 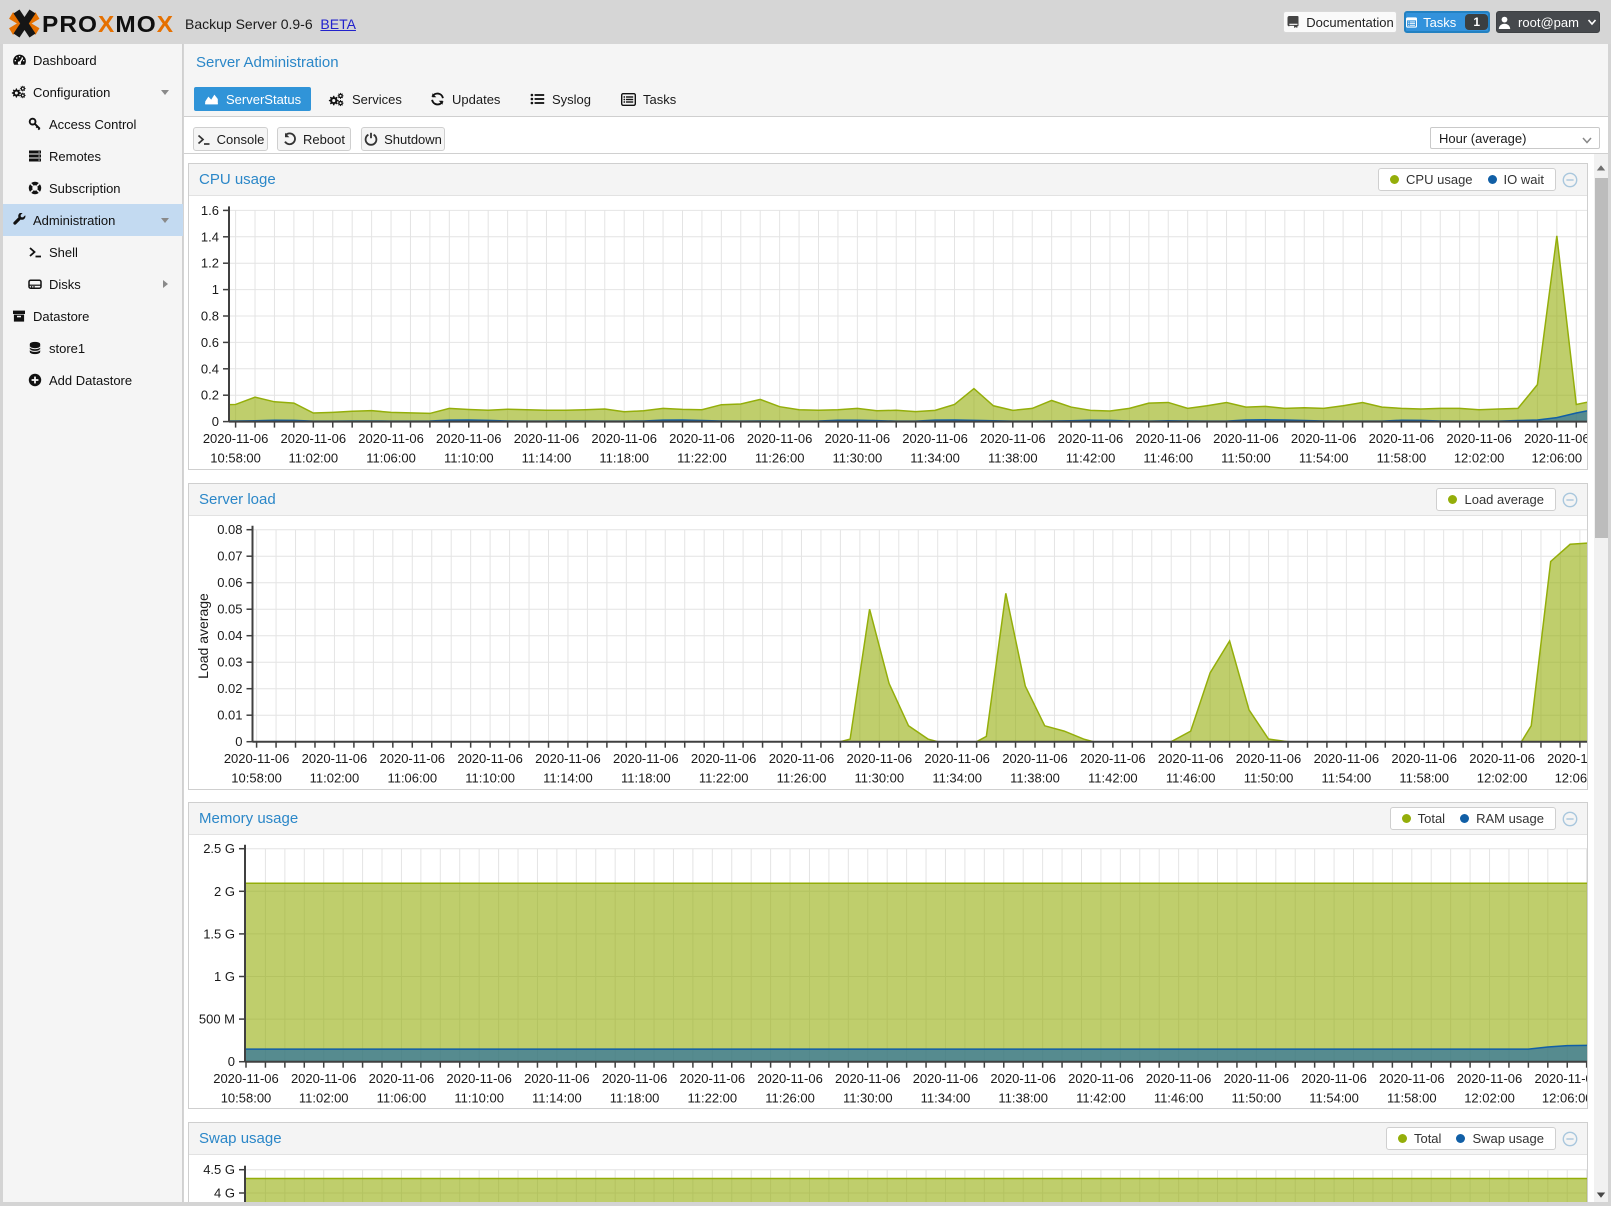 What do you see at coordinates (229, 661) in the screenshot?
I see `svg-text: 0.03` at bounding box center [229, 661].